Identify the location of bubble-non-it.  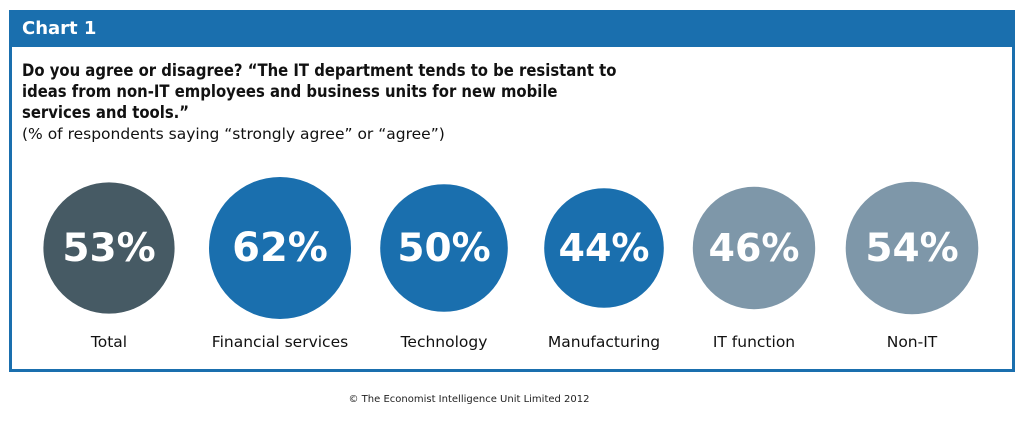
(912, 248).